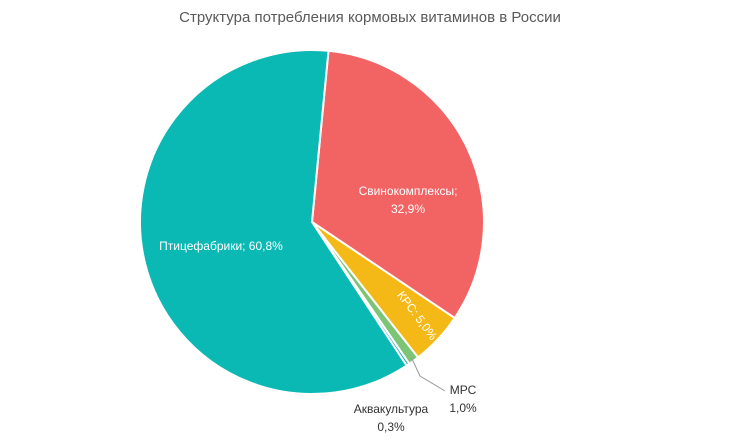 This screenshot has width=739, height=442. Describe the element at coordinates (221, 246) in the screenshot. I see `slice-label-4: Птицефабрики; 60,8%` at that location.